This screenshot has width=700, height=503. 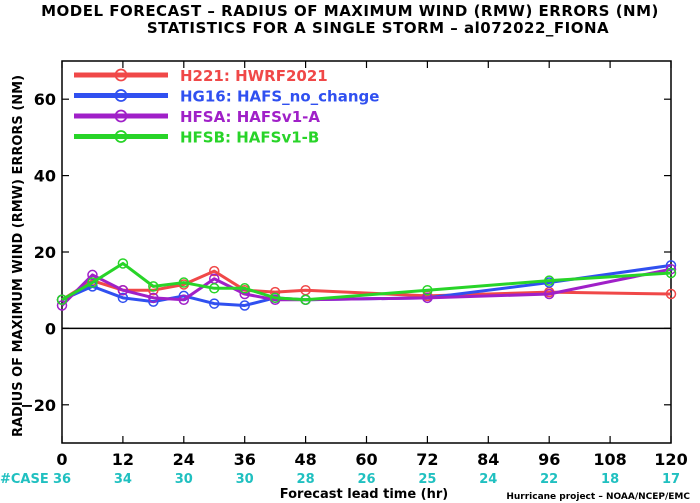 I want to click on legend-item: HG16: HAFS_no_change, so click(x=226, y=97).